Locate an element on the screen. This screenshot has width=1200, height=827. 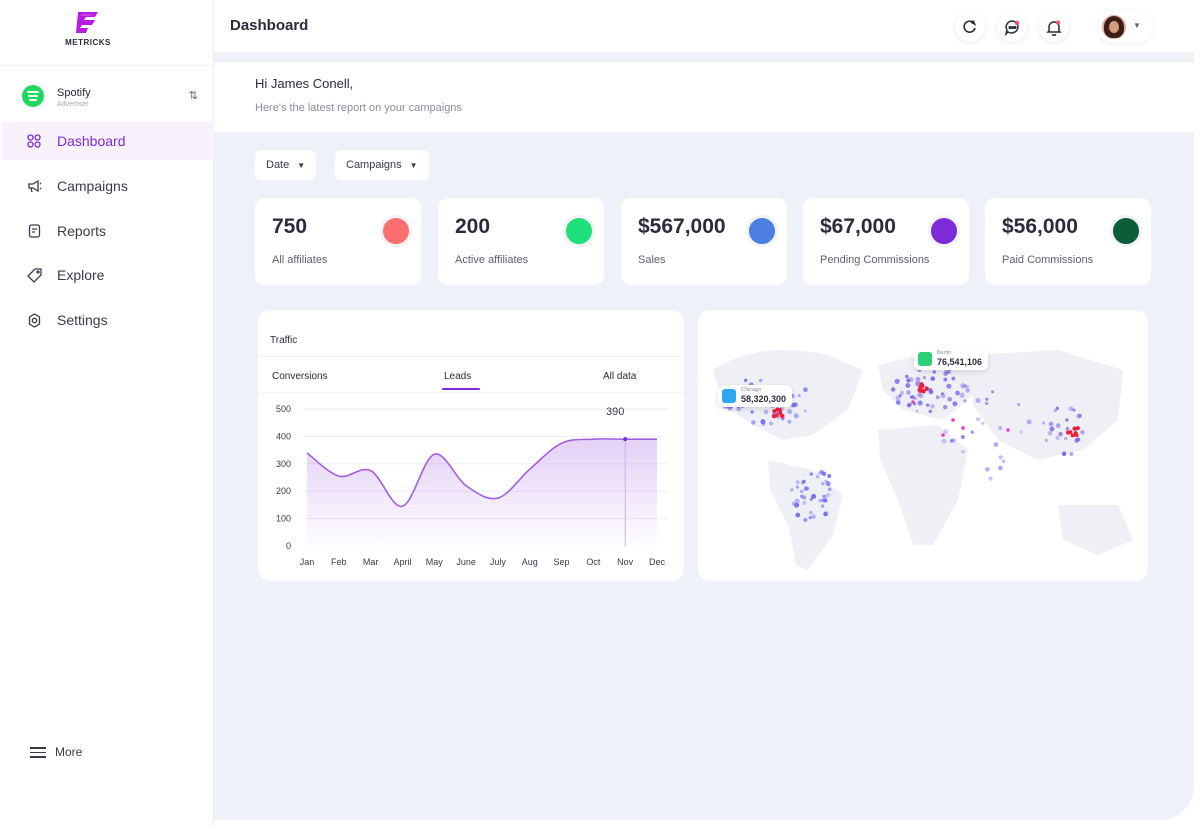
x-tick-label: Nov is located at coordinates (625, 562).